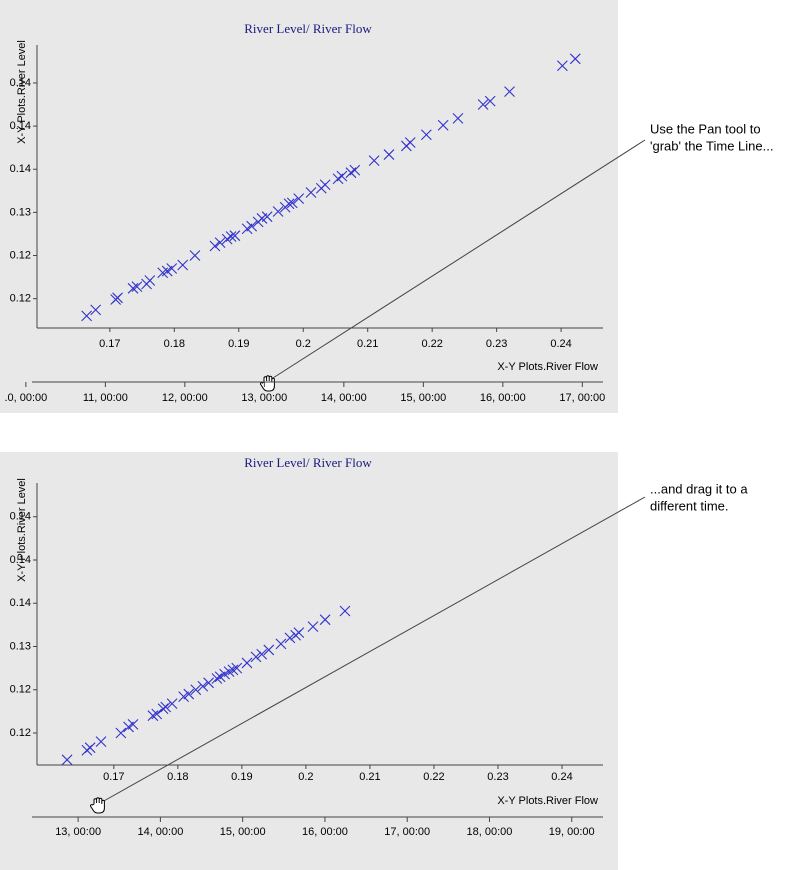 This screenshot has height=870, width=810. What do you see at coordinates (25, 398) in the screenshot?
I see `timeline-tick-label: .0, 00:00` at bounding box center [25, 398].